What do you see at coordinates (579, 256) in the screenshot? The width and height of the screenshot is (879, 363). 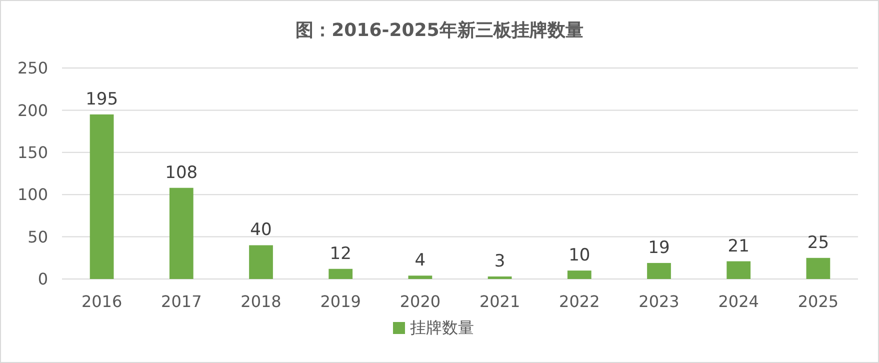 I see `data-label: 10` at bounding box center [579, 256].